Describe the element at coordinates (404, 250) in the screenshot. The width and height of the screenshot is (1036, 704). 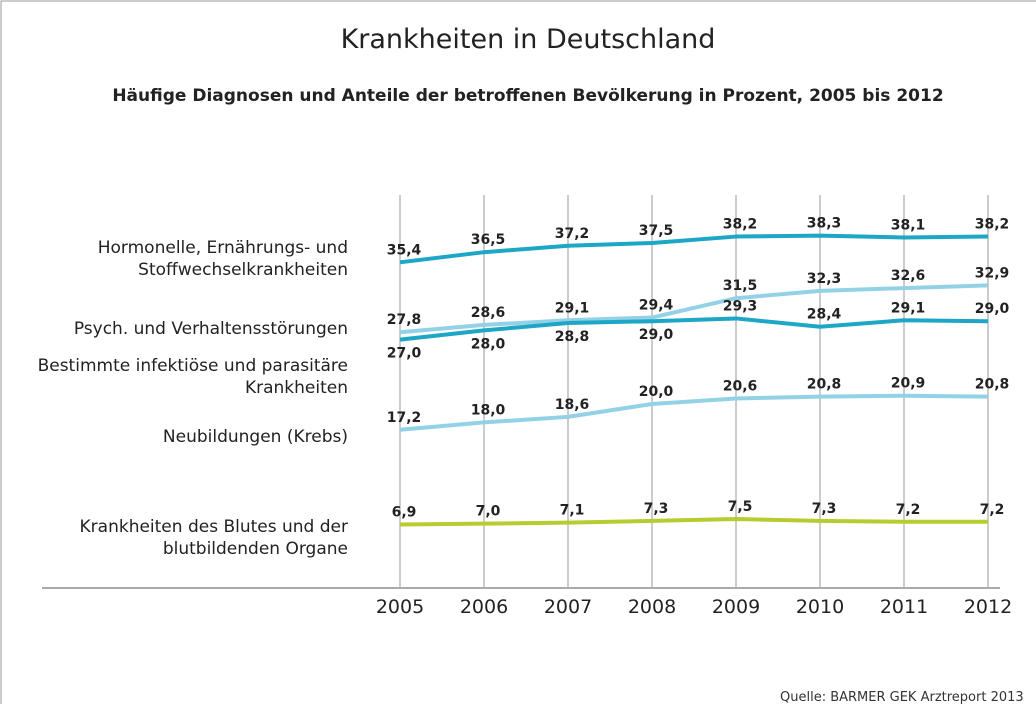
I see `data-label: 35,4` at that location.